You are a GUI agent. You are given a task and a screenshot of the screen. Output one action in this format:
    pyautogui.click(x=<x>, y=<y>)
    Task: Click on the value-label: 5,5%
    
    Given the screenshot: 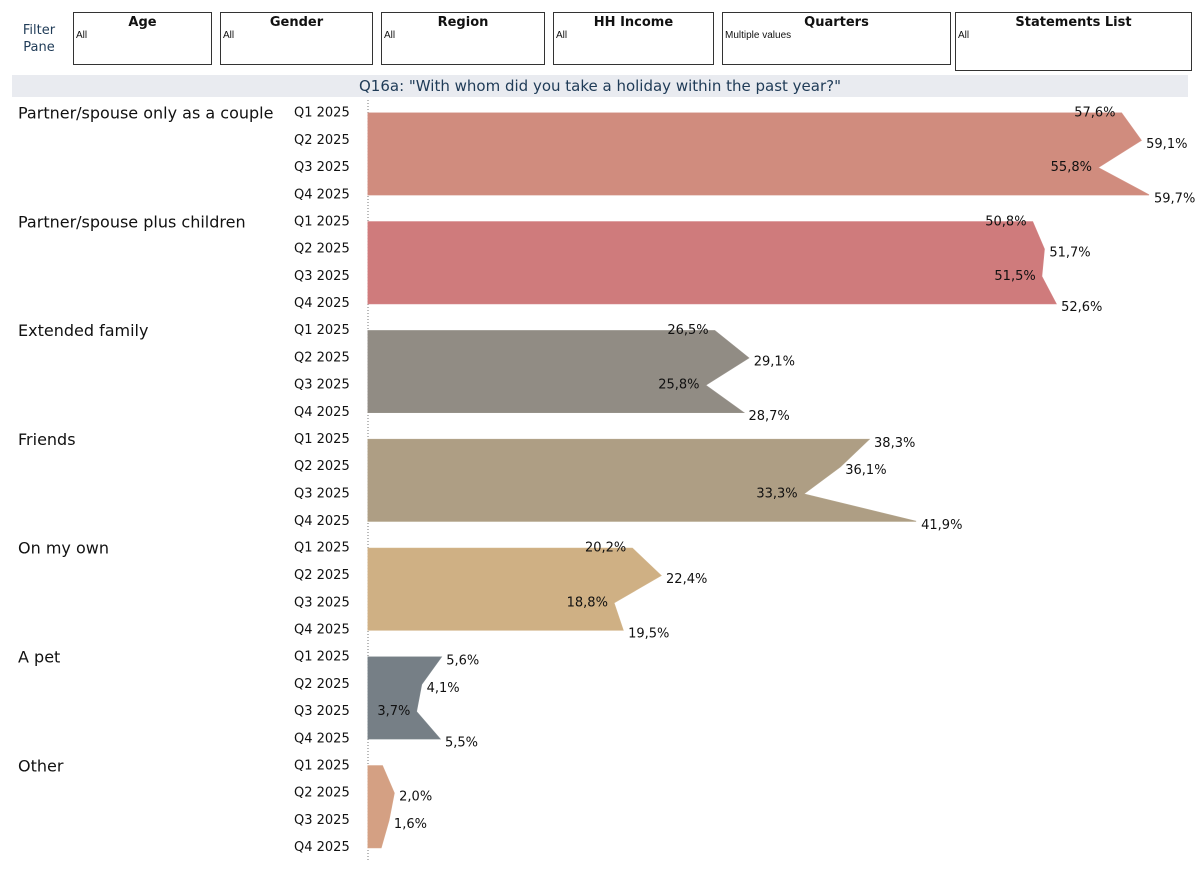 What is the action you would take?
    pyautogui.click(x=461, y=742)
    